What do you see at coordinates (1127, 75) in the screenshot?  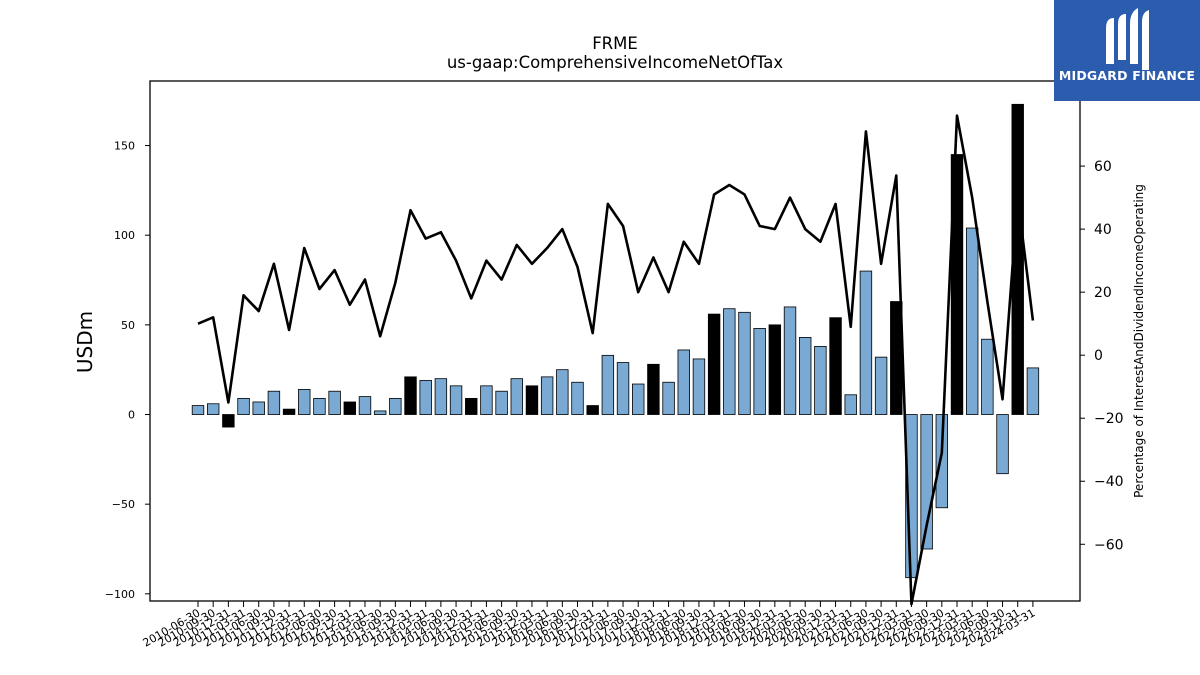 I see `brand-name: MIDGARD FINANCE` at bounding box center [1127, 75].